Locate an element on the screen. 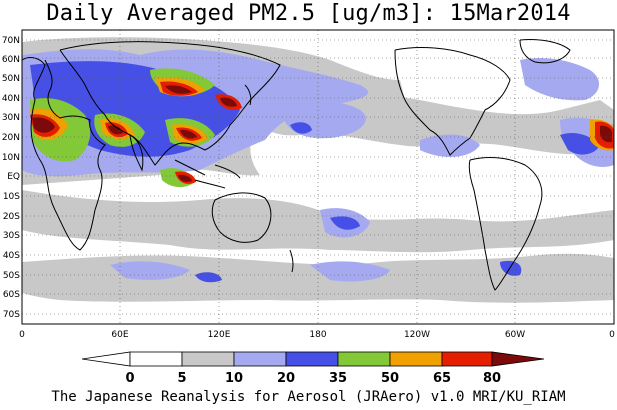 The image size is (617, 410). colorbar-tick-label: 65 is located at coordinates (442, 378).